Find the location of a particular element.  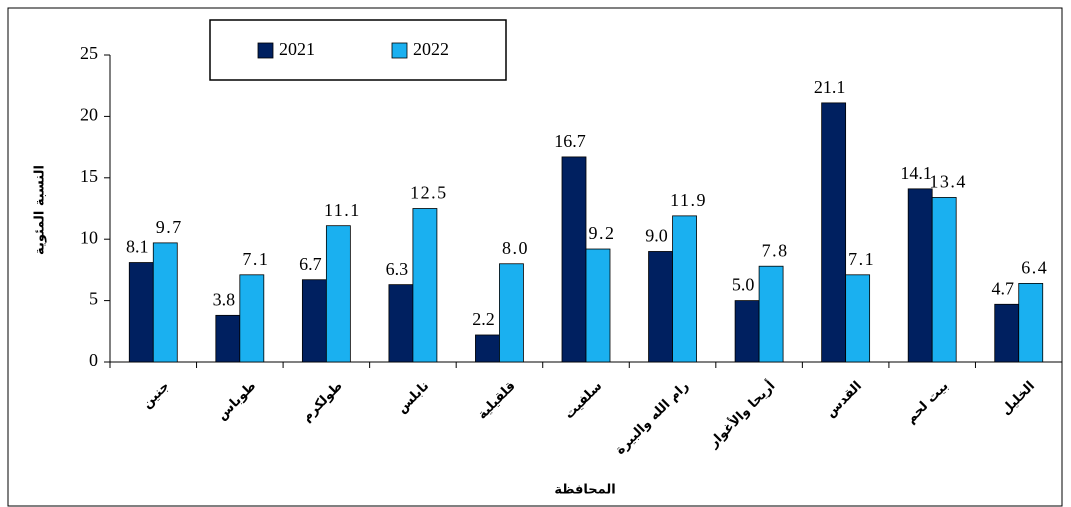

data-label: 11.1 is located at coordinates (342, 210).